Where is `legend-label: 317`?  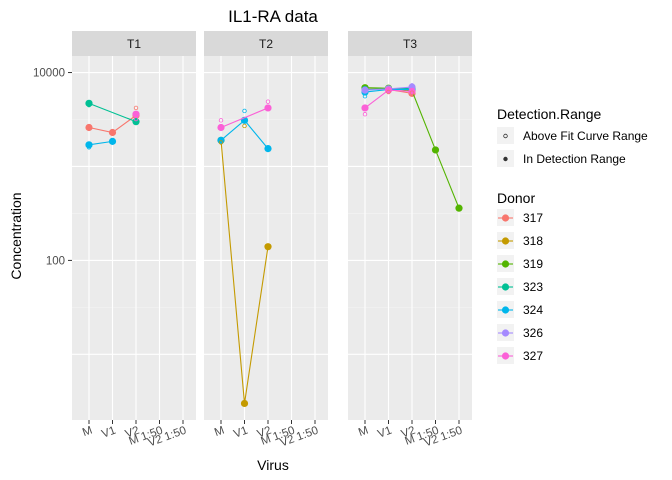
legend-label: 317 is located at coordinates (533, 218).